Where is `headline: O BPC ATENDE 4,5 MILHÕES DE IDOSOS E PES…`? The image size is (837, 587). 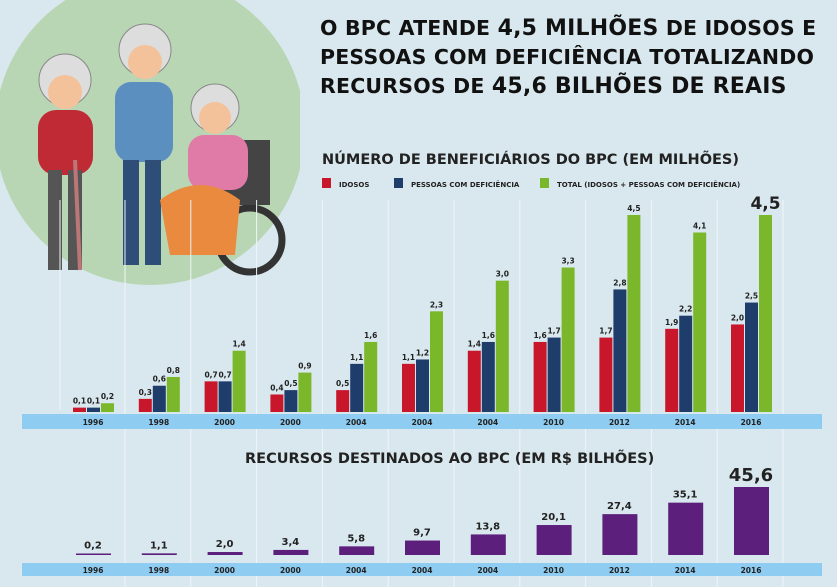 headline: O BPC ATENDE 4,5 MILHÕES DE IDOSOS E PES… is located at coordinates (568, 57).